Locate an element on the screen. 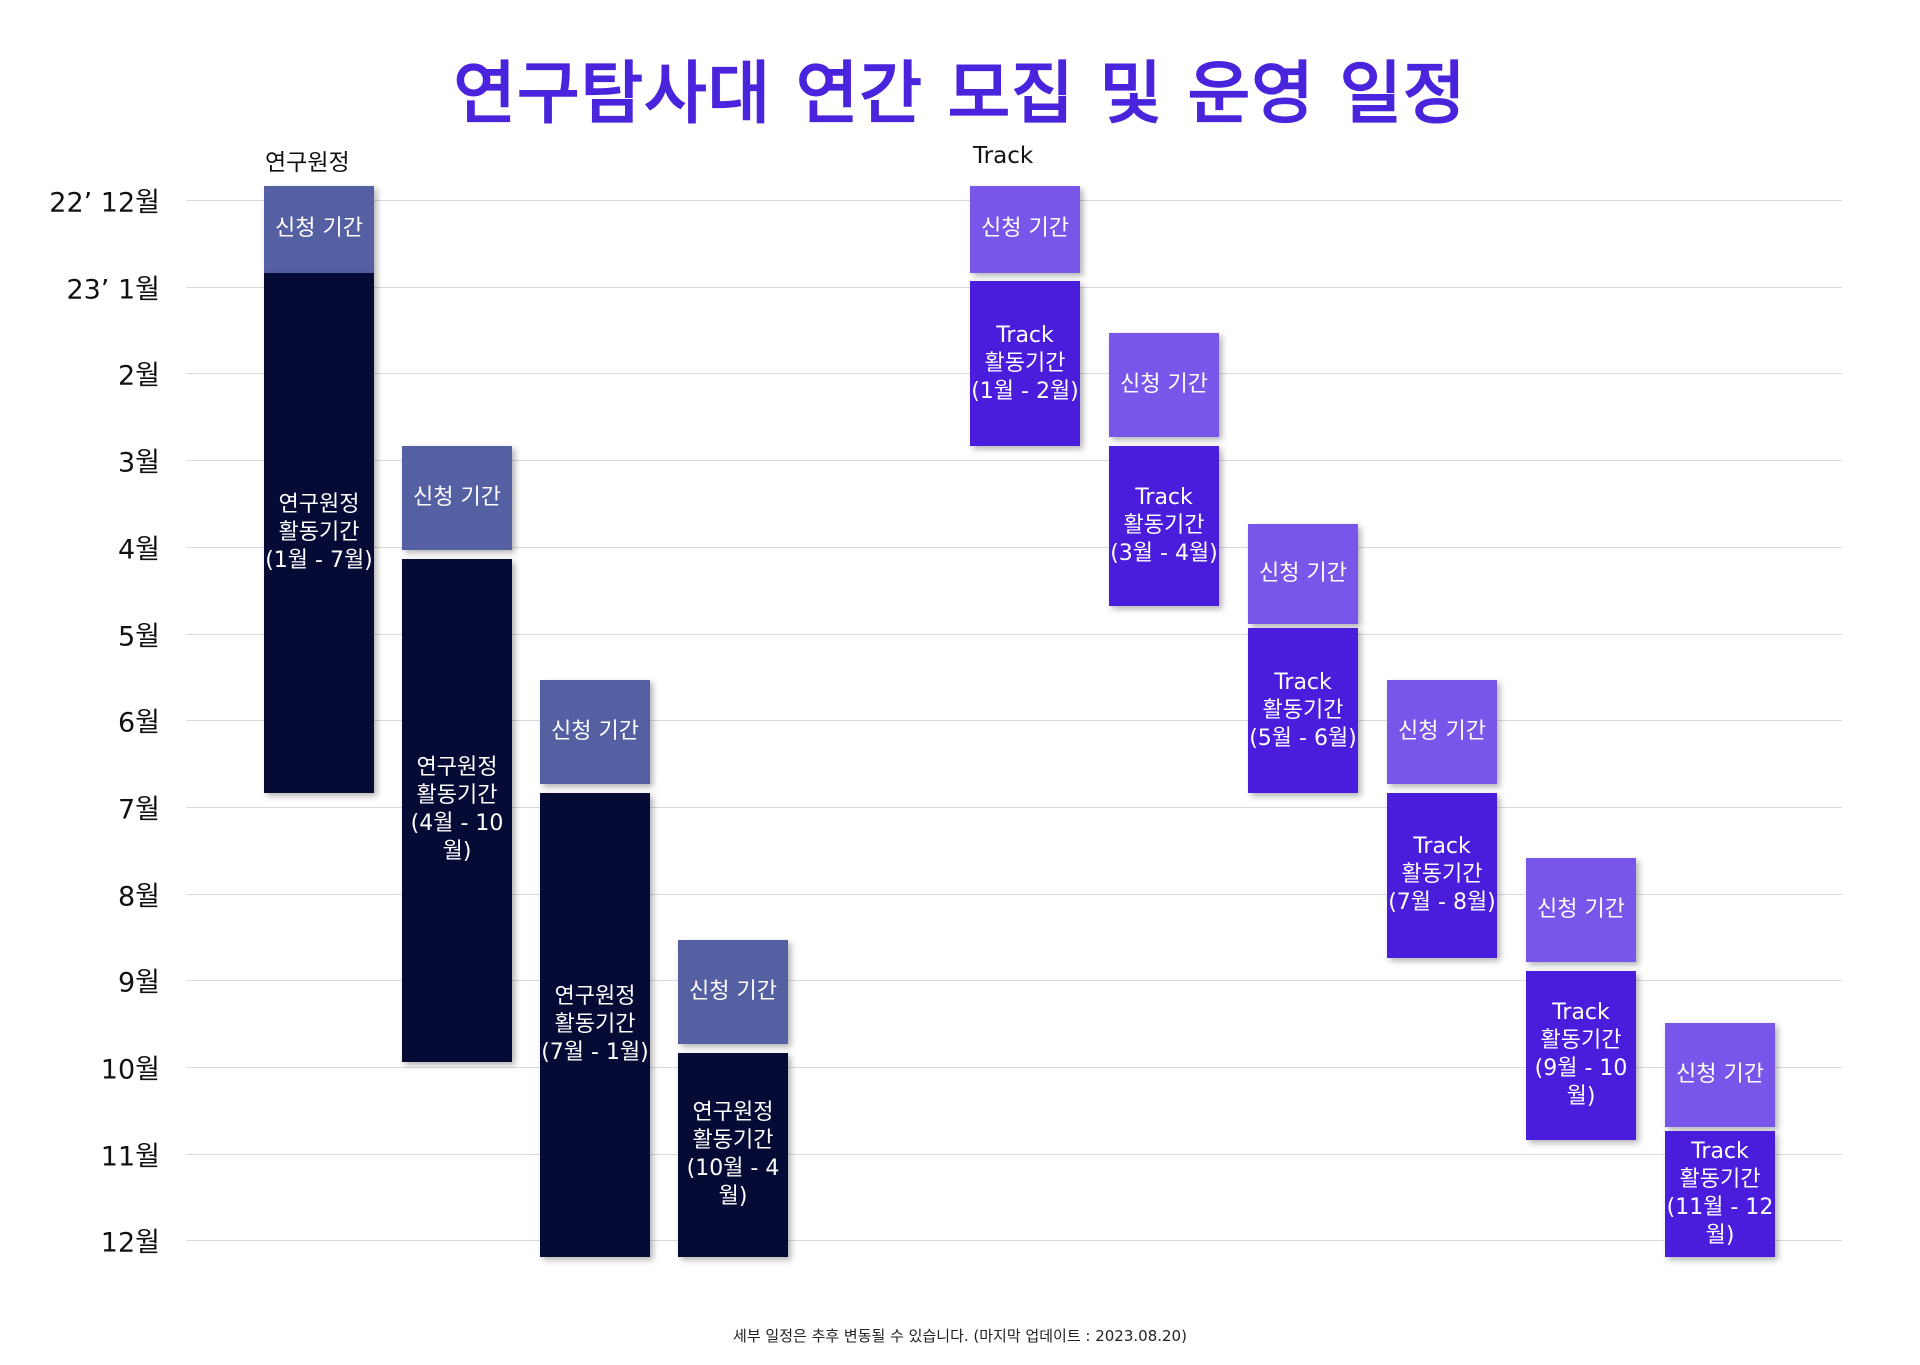  y-axis-tick-label: 8월 is located at coordinates (138, 897).